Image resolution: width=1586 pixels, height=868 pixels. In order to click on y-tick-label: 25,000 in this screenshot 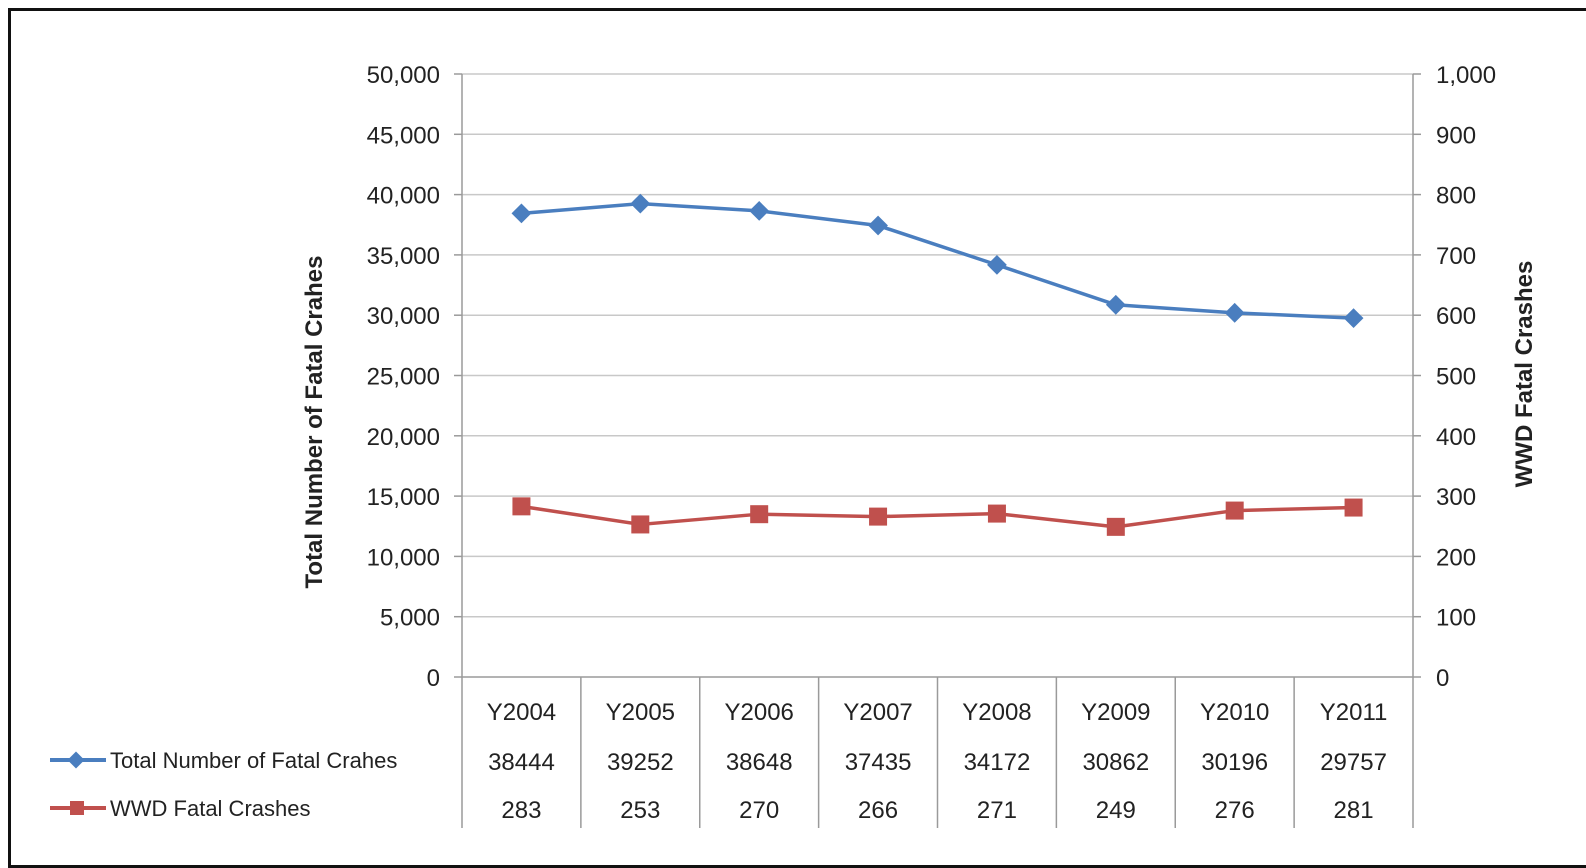, I will do `click(403, 377)`.